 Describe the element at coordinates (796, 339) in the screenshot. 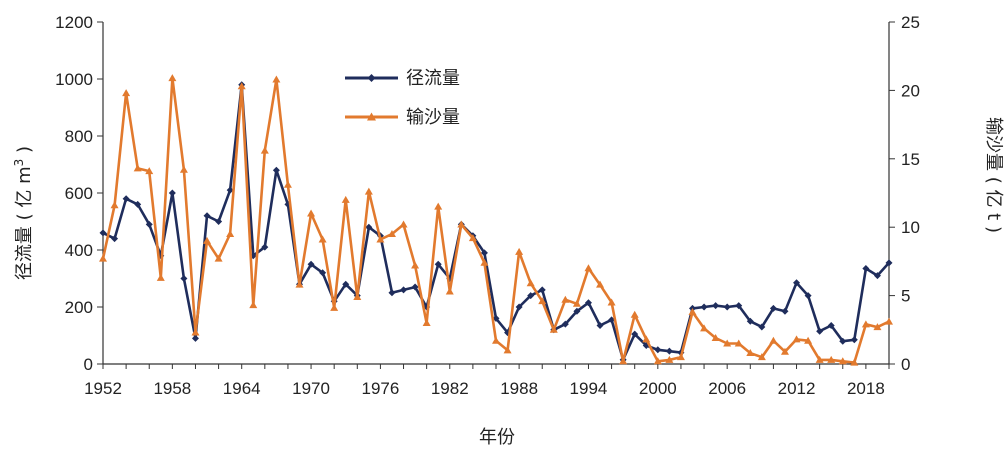

I see `data-point-1-2012` at that location.